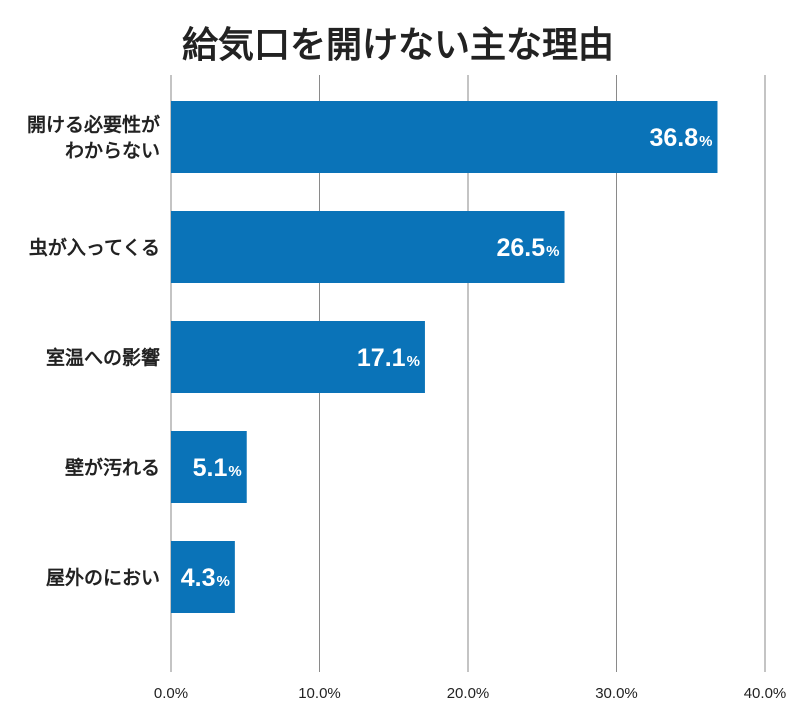 The image size is (797, 716). I want to click on category-label: 屋外のにおい, so click(103, 577).